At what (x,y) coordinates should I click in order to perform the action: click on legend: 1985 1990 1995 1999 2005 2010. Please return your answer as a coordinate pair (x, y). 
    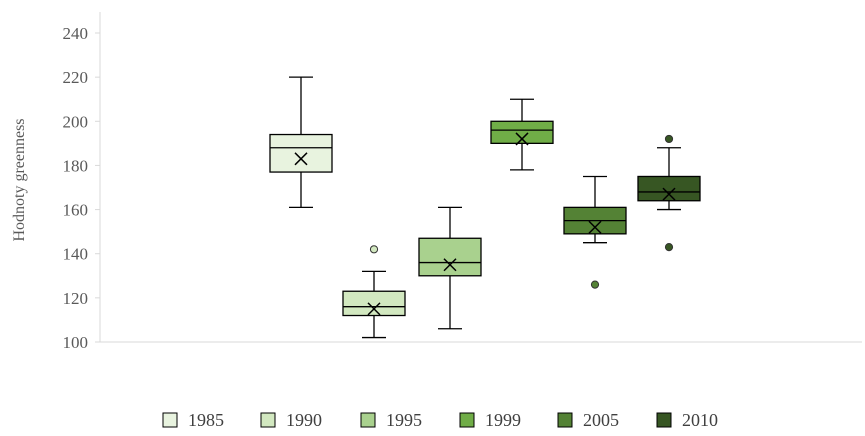
    Looking at the image, I should click on (440, 420).